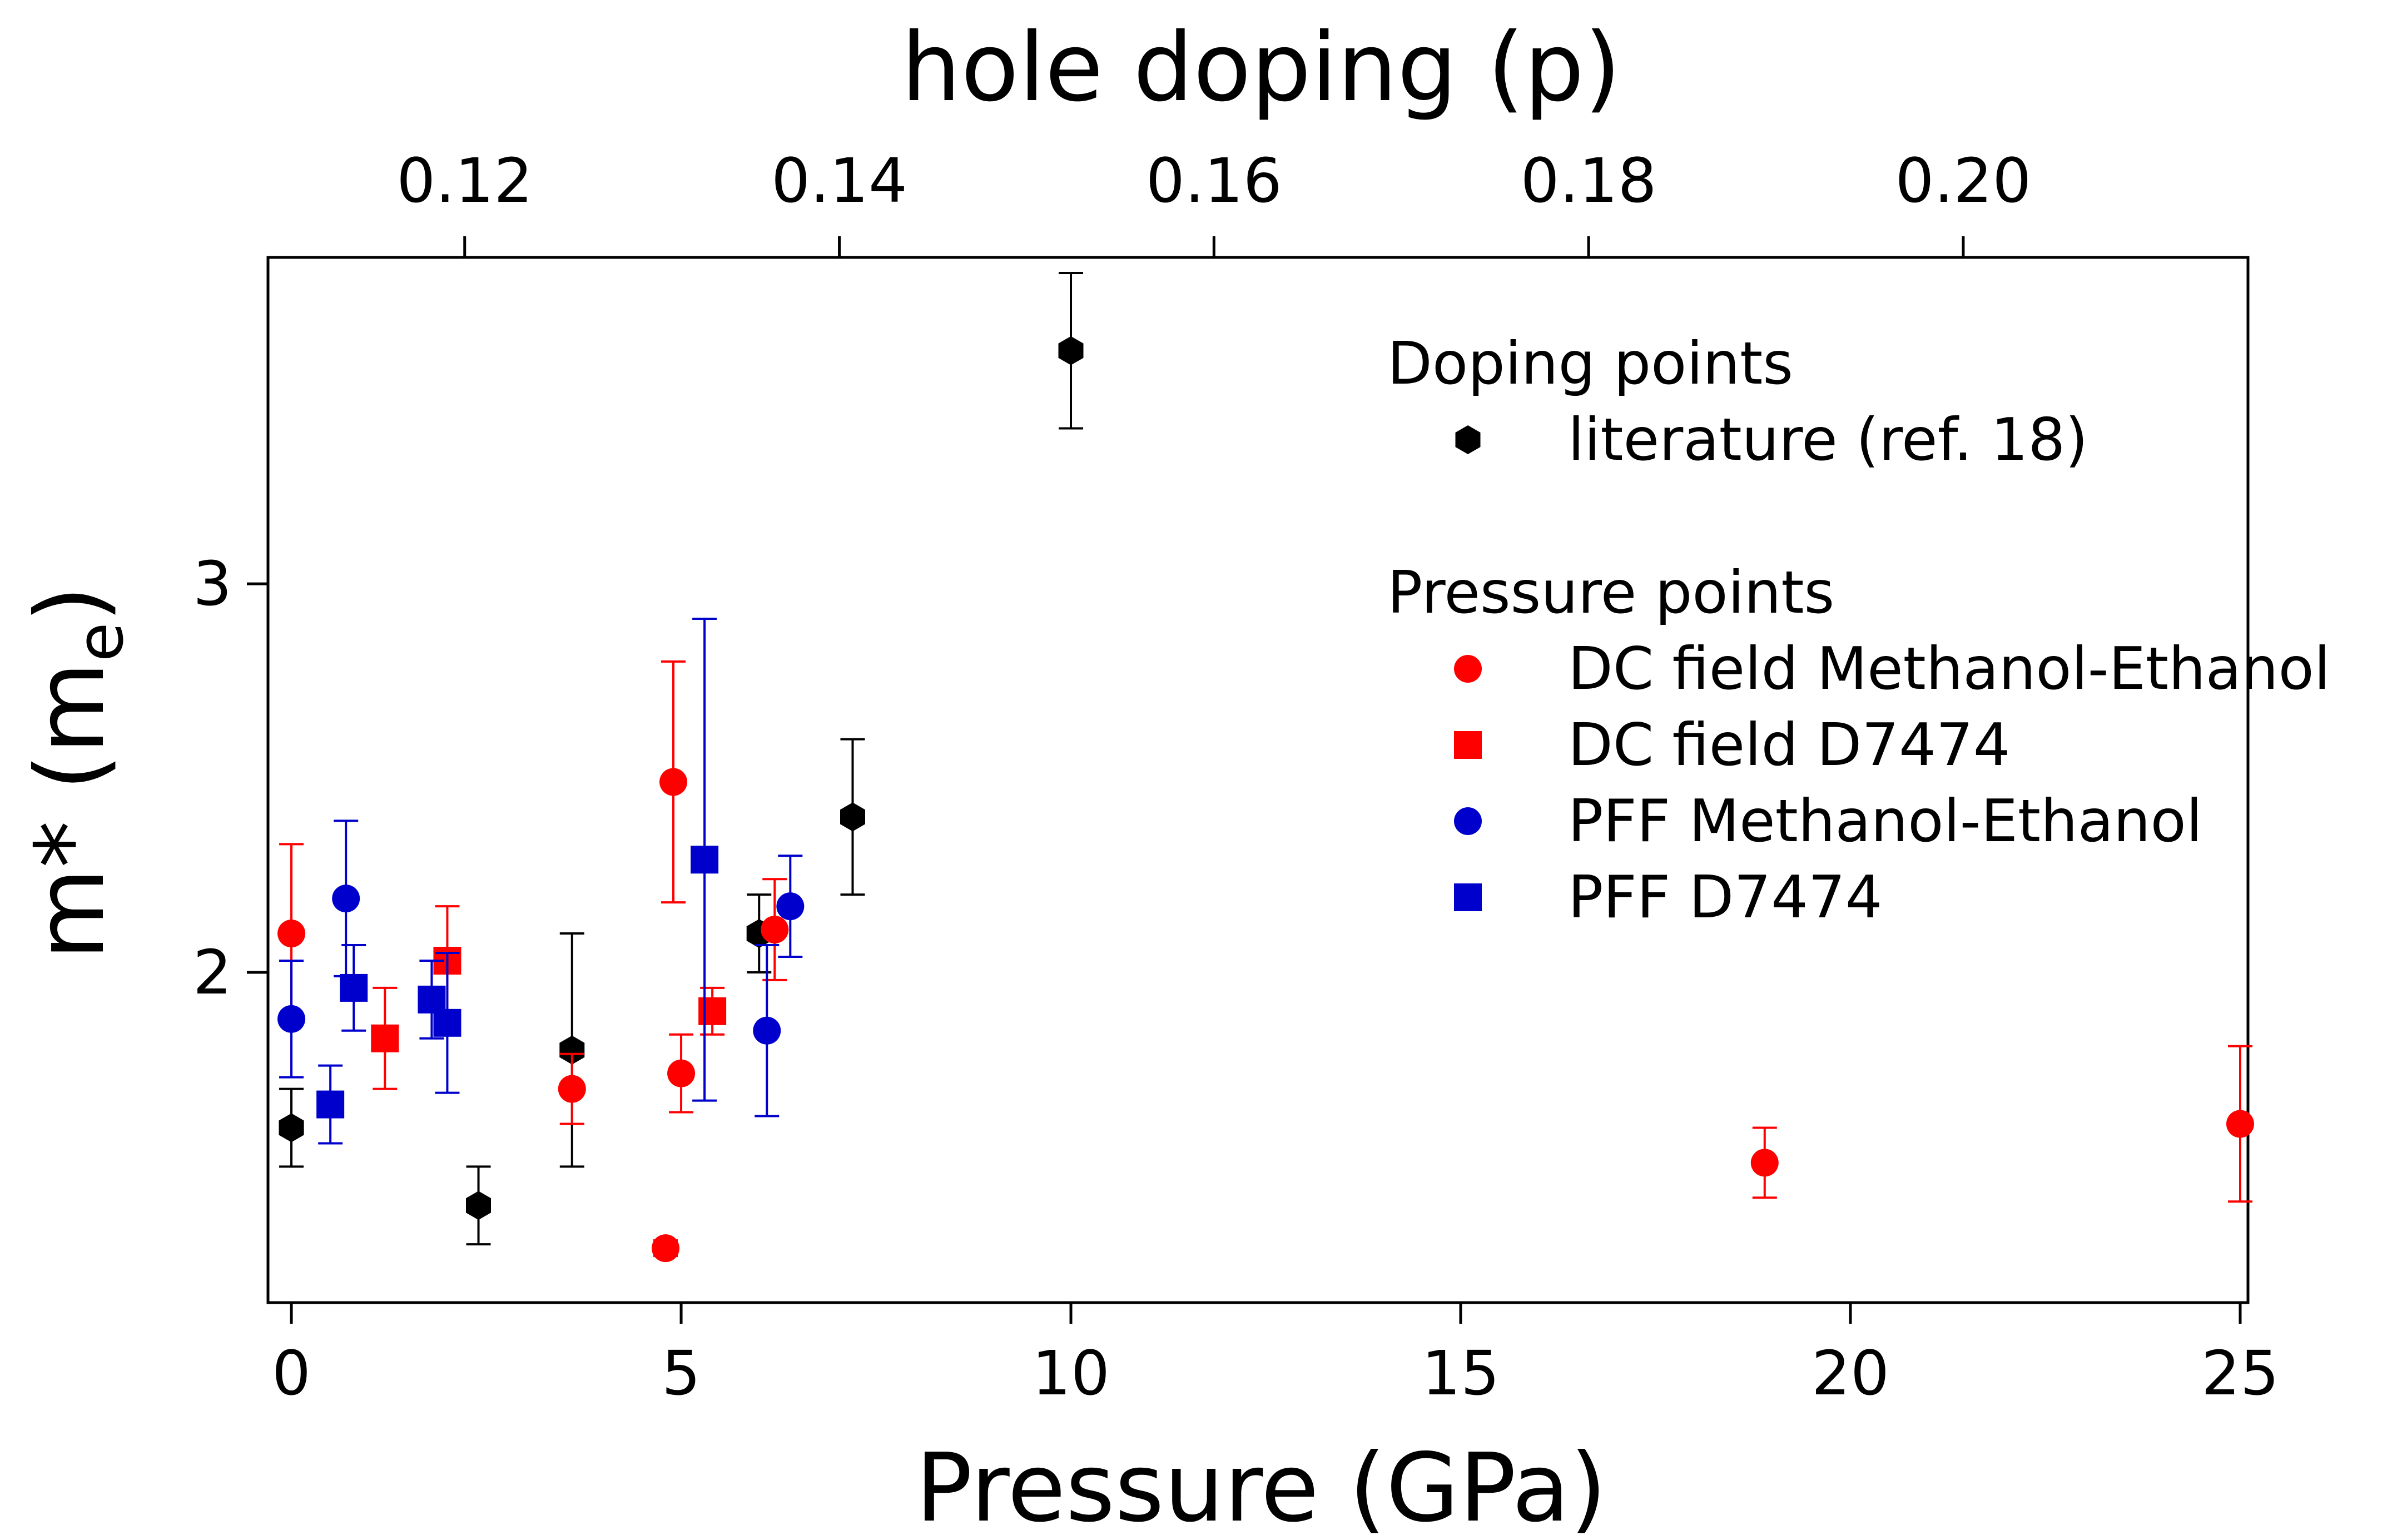 The height and width of the screenshot is (1540, 2402). I want to click on x-tick-label: 25, so click(2240, 1373).